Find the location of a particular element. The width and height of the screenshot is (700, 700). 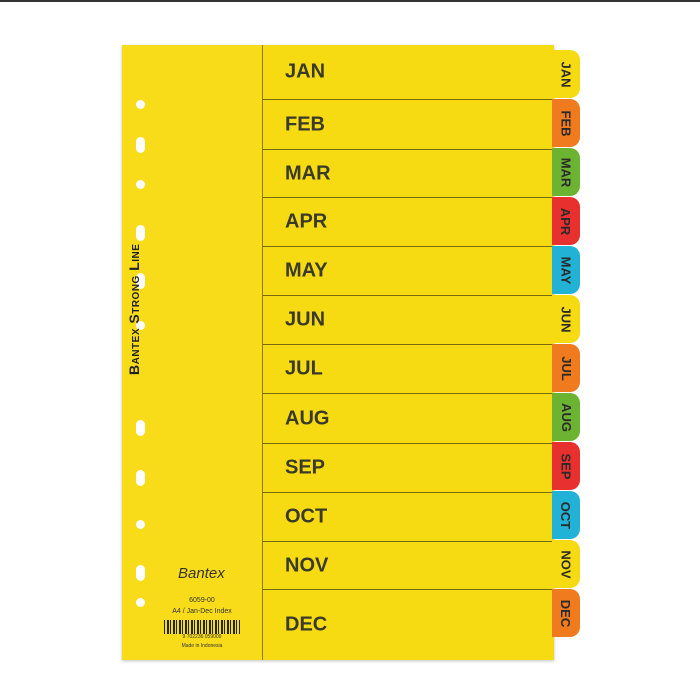

month-row-oct: OCT is located at coordinates (408, 517).